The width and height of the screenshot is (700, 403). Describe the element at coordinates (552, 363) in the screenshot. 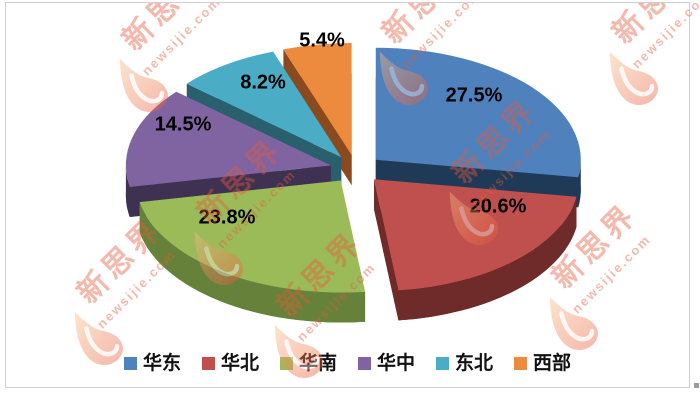

I see `legend-label: 西部` at that location.